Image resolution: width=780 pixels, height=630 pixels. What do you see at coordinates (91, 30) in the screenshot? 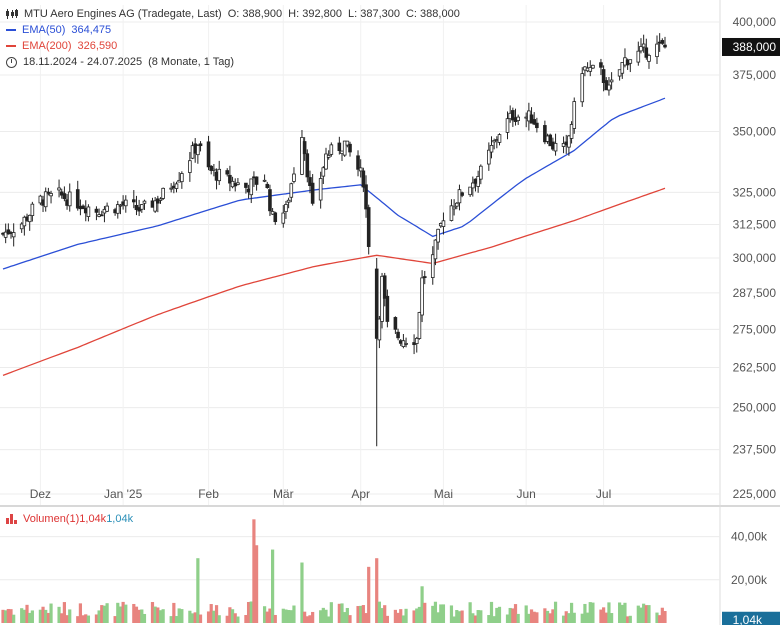
I see `ema50-value: 364,475` at bounding box center [91, 30].